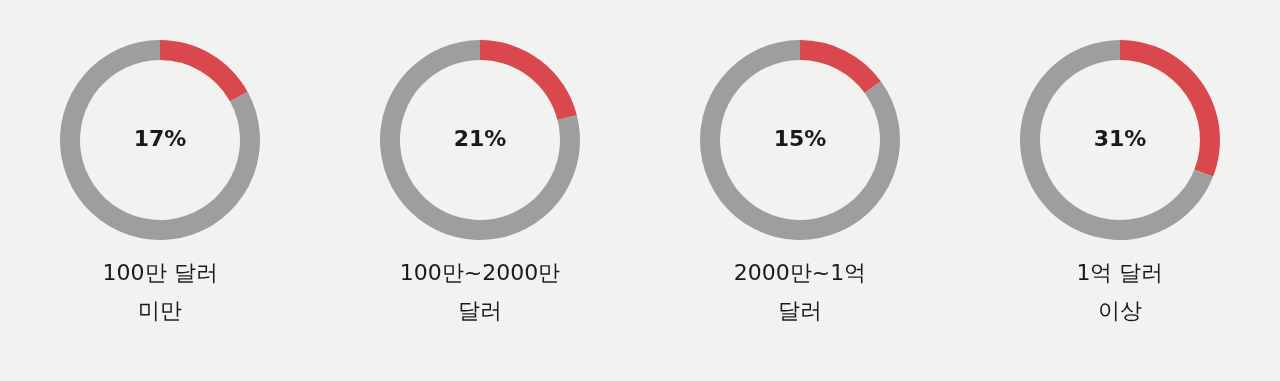  Describe the element at coordinates (480, 138) in the screenshot. I see `text: 21%` at that location.